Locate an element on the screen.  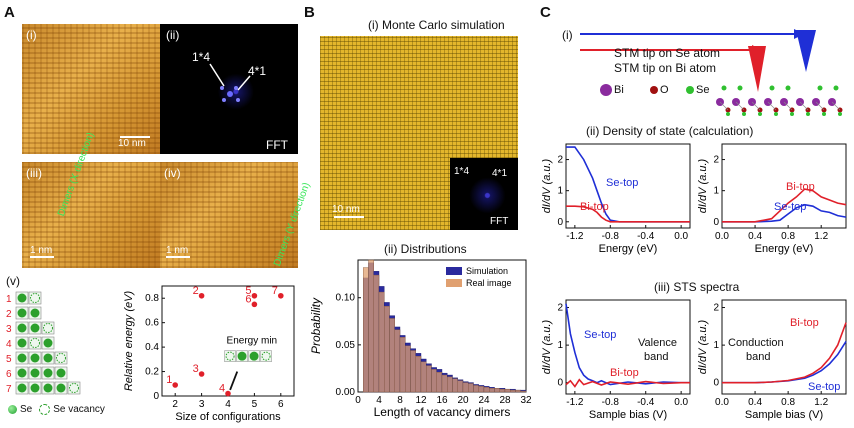
config-row-number: 1 is located at coordinates (9, 299).